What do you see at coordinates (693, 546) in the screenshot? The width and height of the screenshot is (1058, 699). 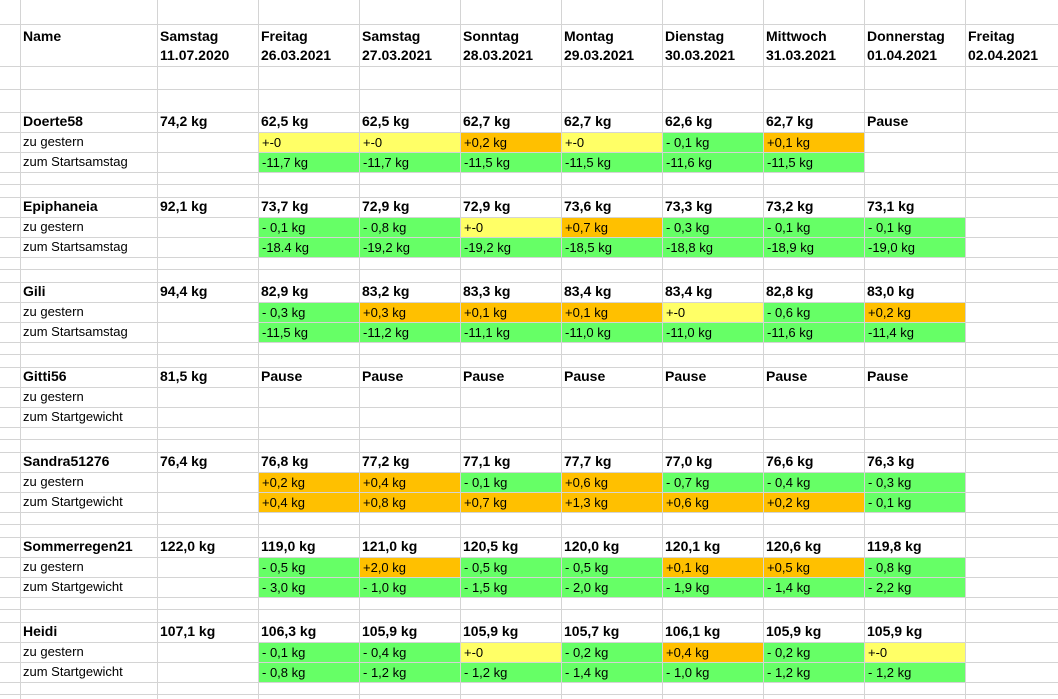 I see `weight: 120,1 kg` at bounding box center [693, 546].